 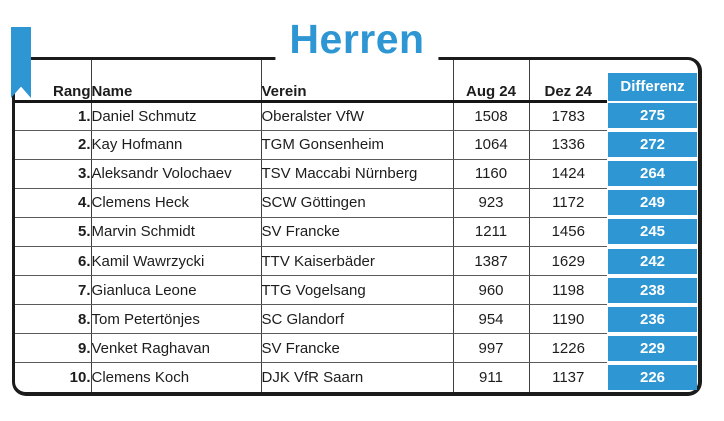 What do you see at coordinates (176, 319) in the screenshot?
I see `name-cell: Tom Petertönjes` at bounding box center [176, 319].